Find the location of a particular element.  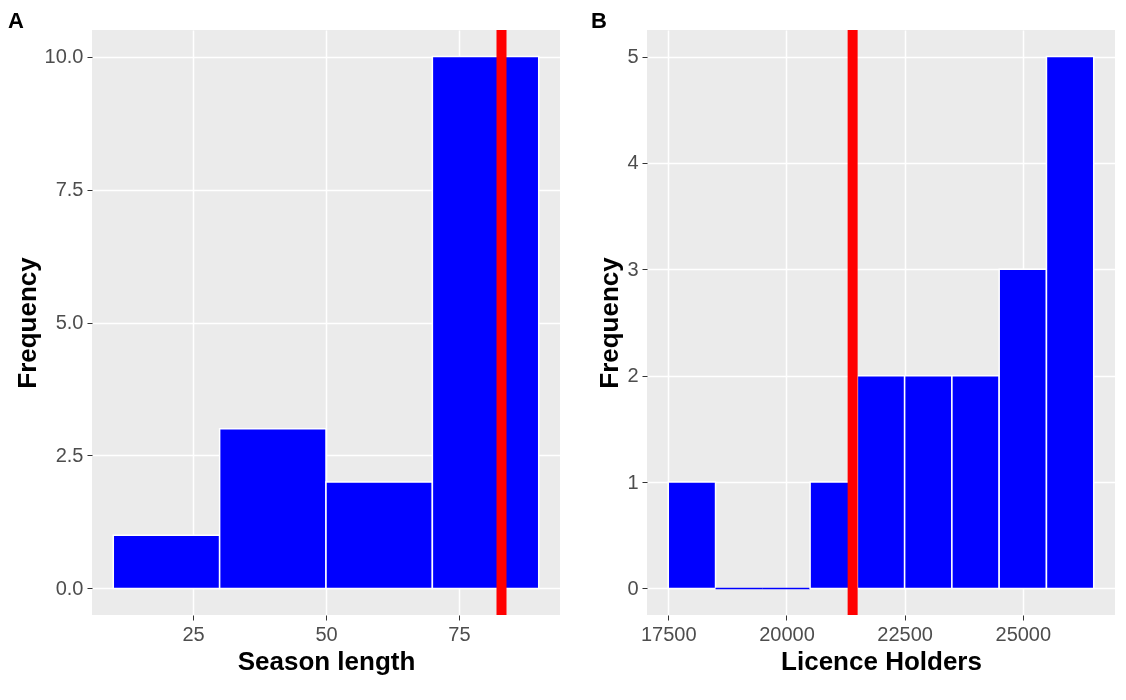

x-tick-label: 25000 is located at coordinates (1023, 633).